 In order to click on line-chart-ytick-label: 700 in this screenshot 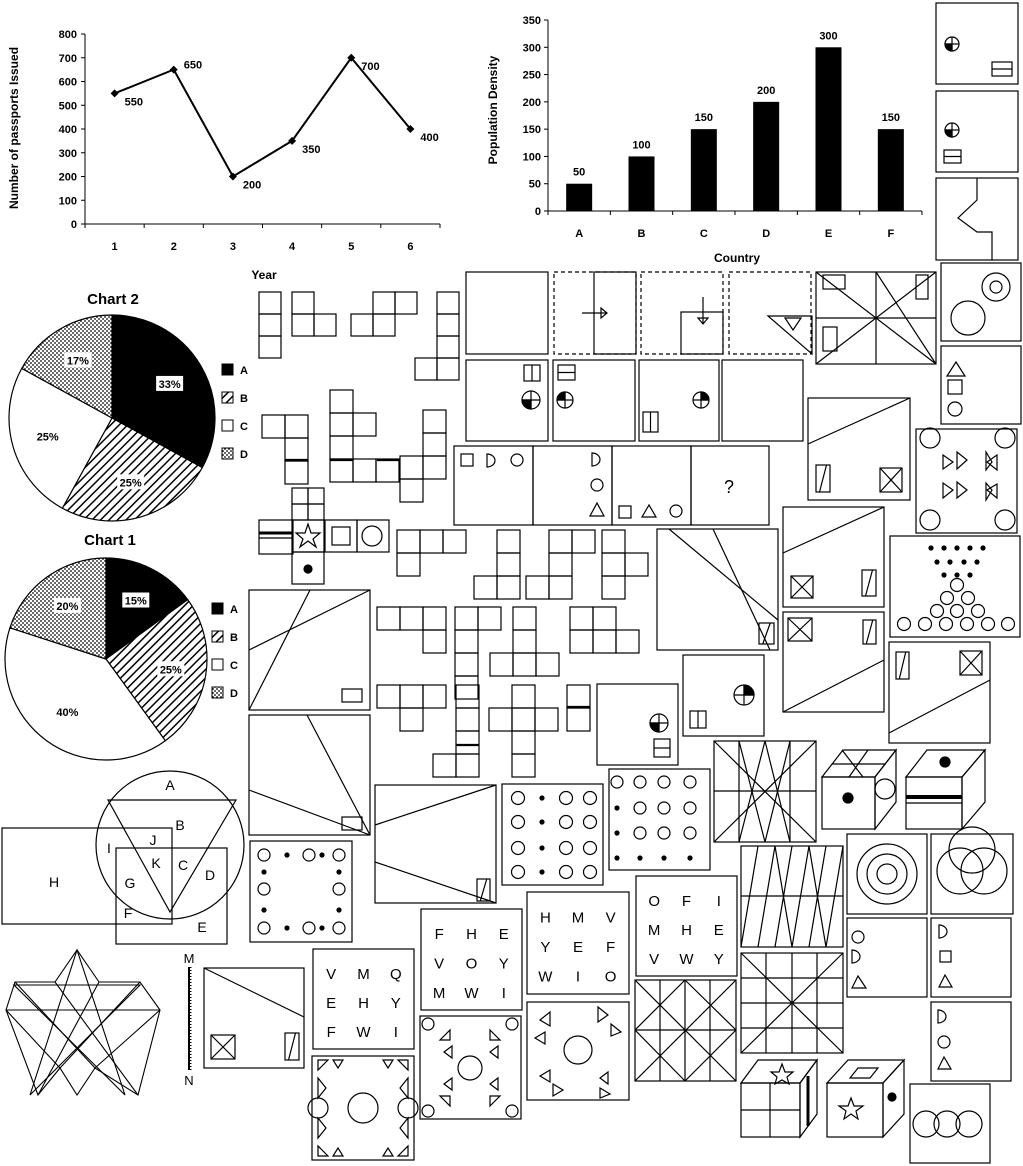, I will do `click(68, 59)`.